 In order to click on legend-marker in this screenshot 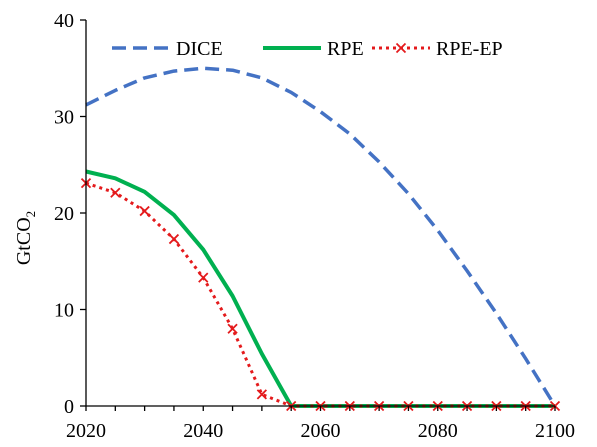, I will do `click(401, 48)`.